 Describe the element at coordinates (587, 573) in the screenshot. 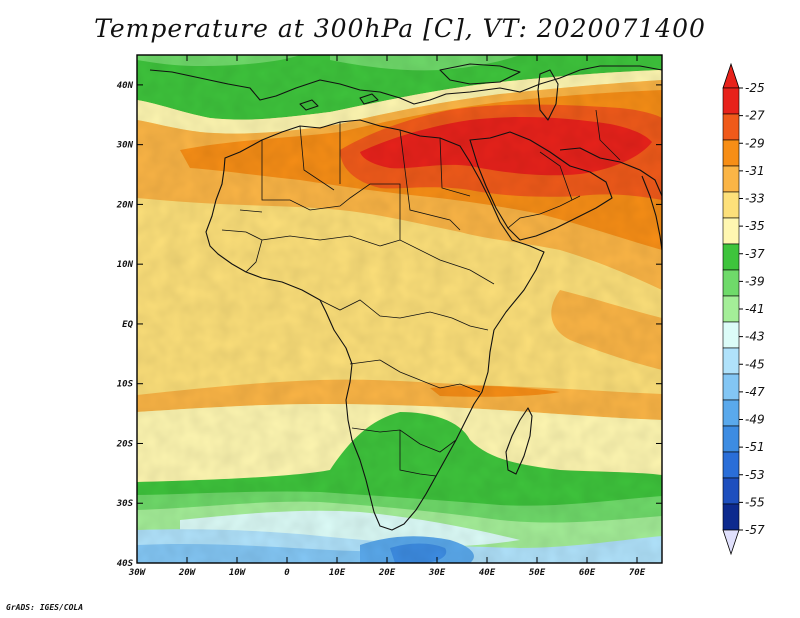

I see `x-tick-label: 60E` at that location.